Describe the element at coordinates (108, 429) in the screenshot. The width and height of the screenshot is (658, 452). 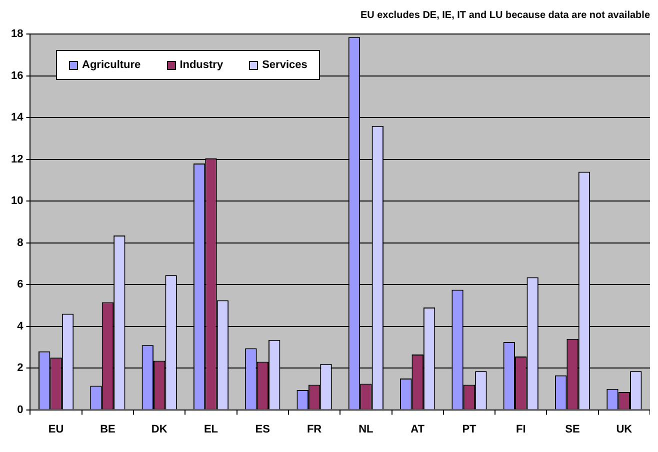
I see `x-tick-label: BE` at that location.